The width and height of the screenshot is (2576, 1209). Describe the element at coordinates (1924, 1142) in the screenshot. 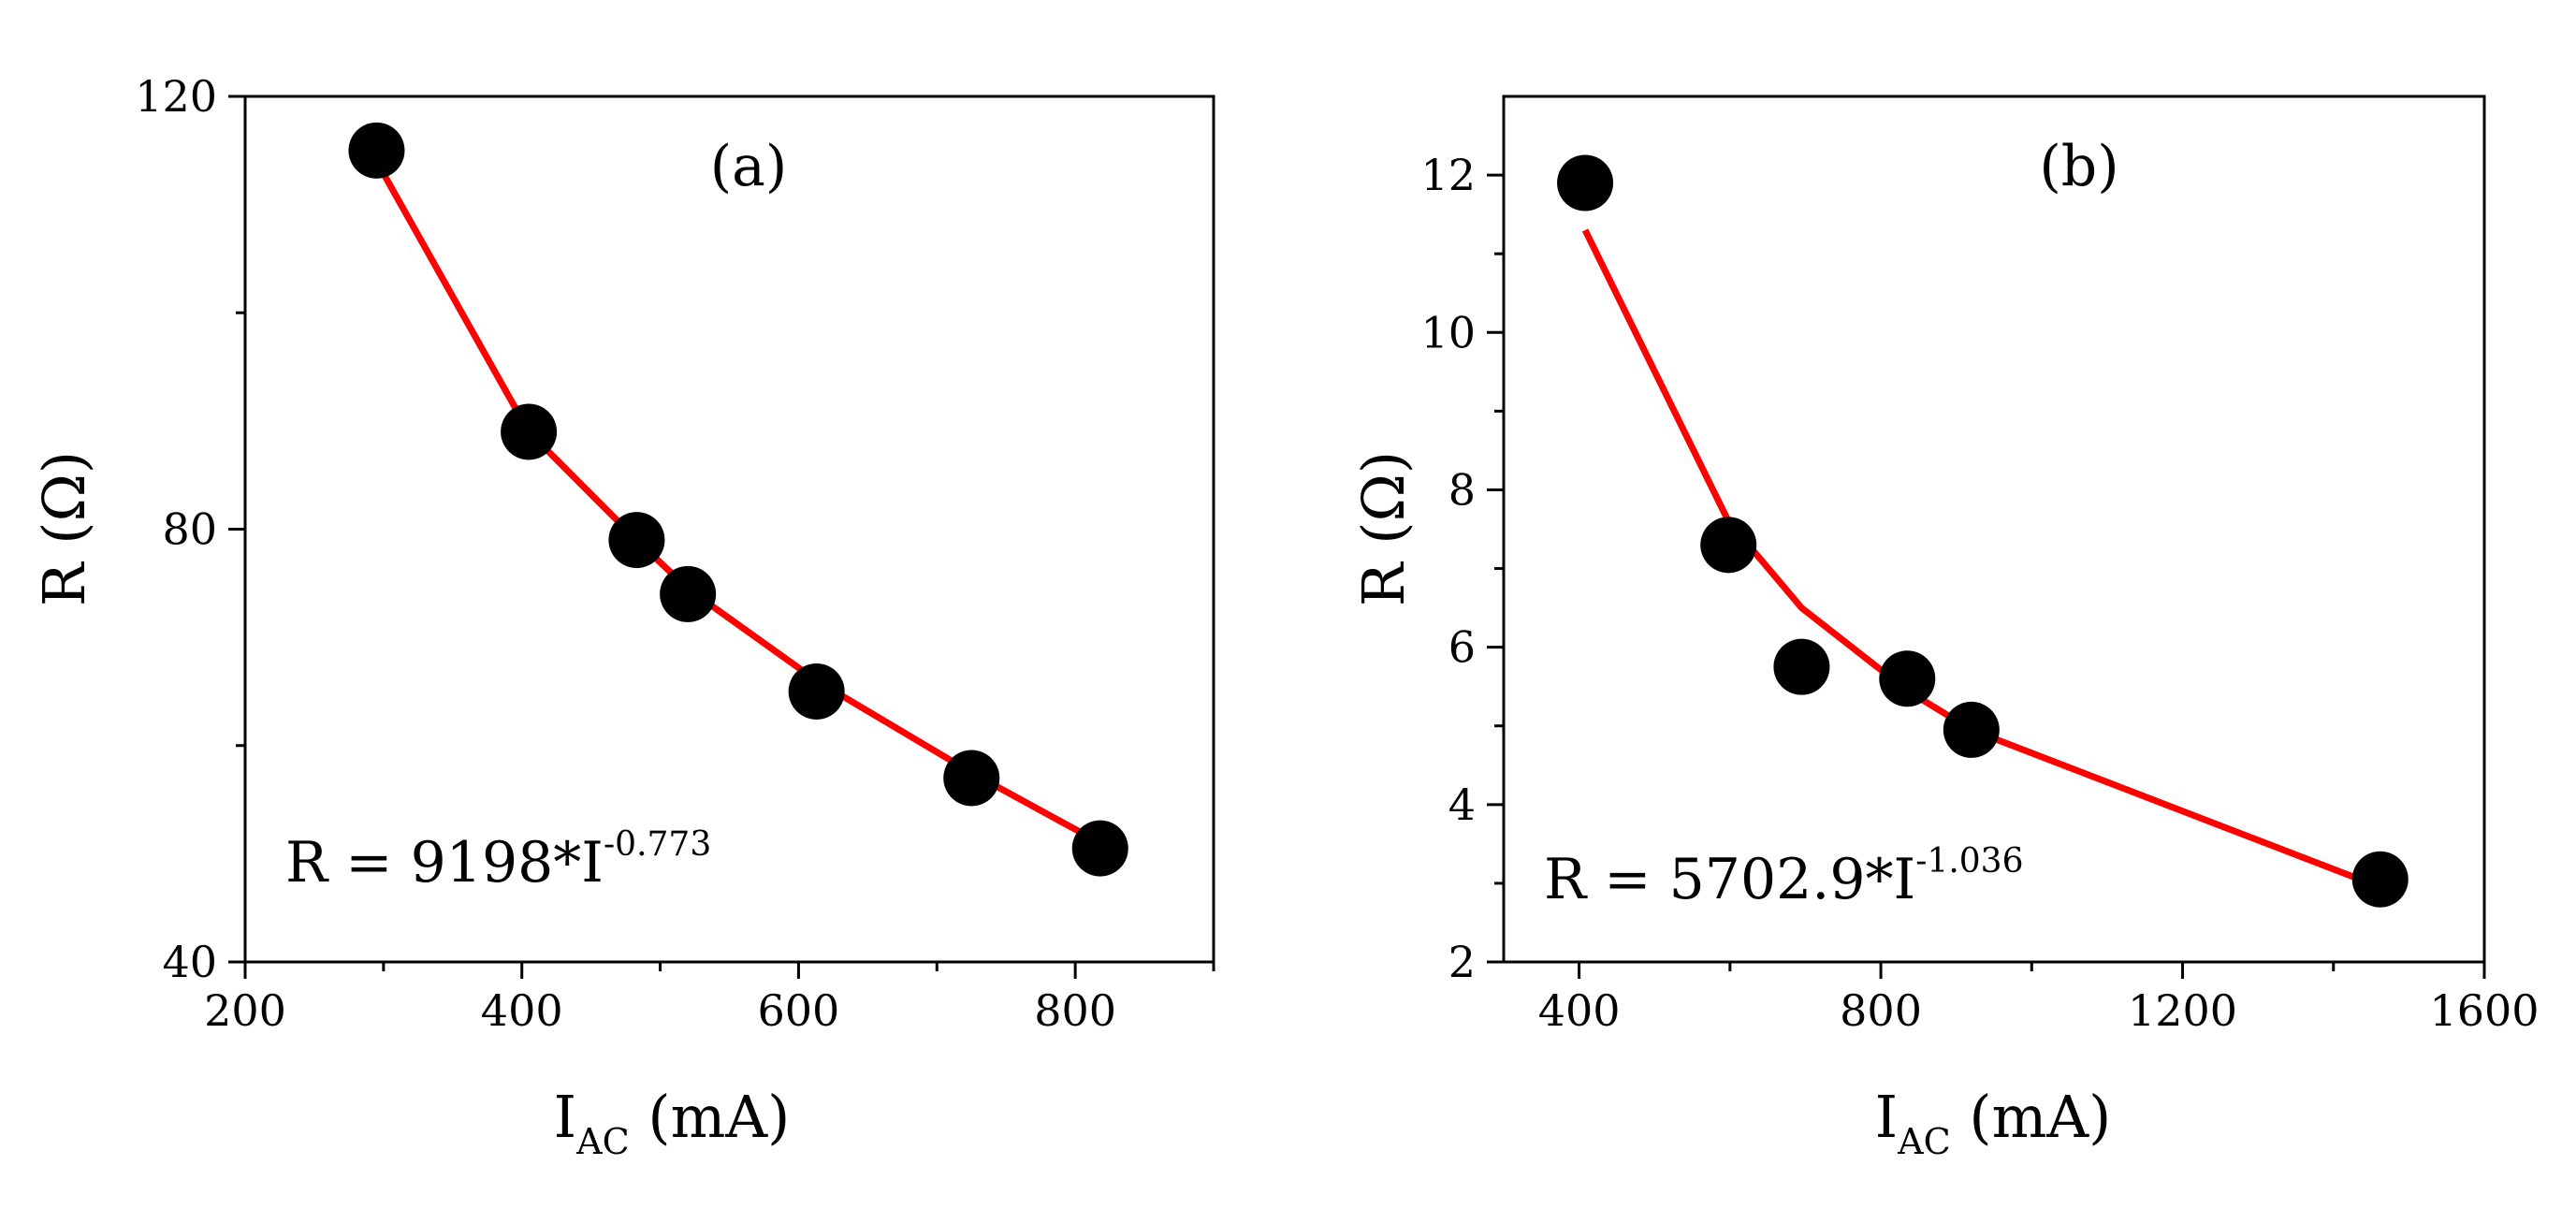

I see `panel-b-x-title-sub: AC` at that location.